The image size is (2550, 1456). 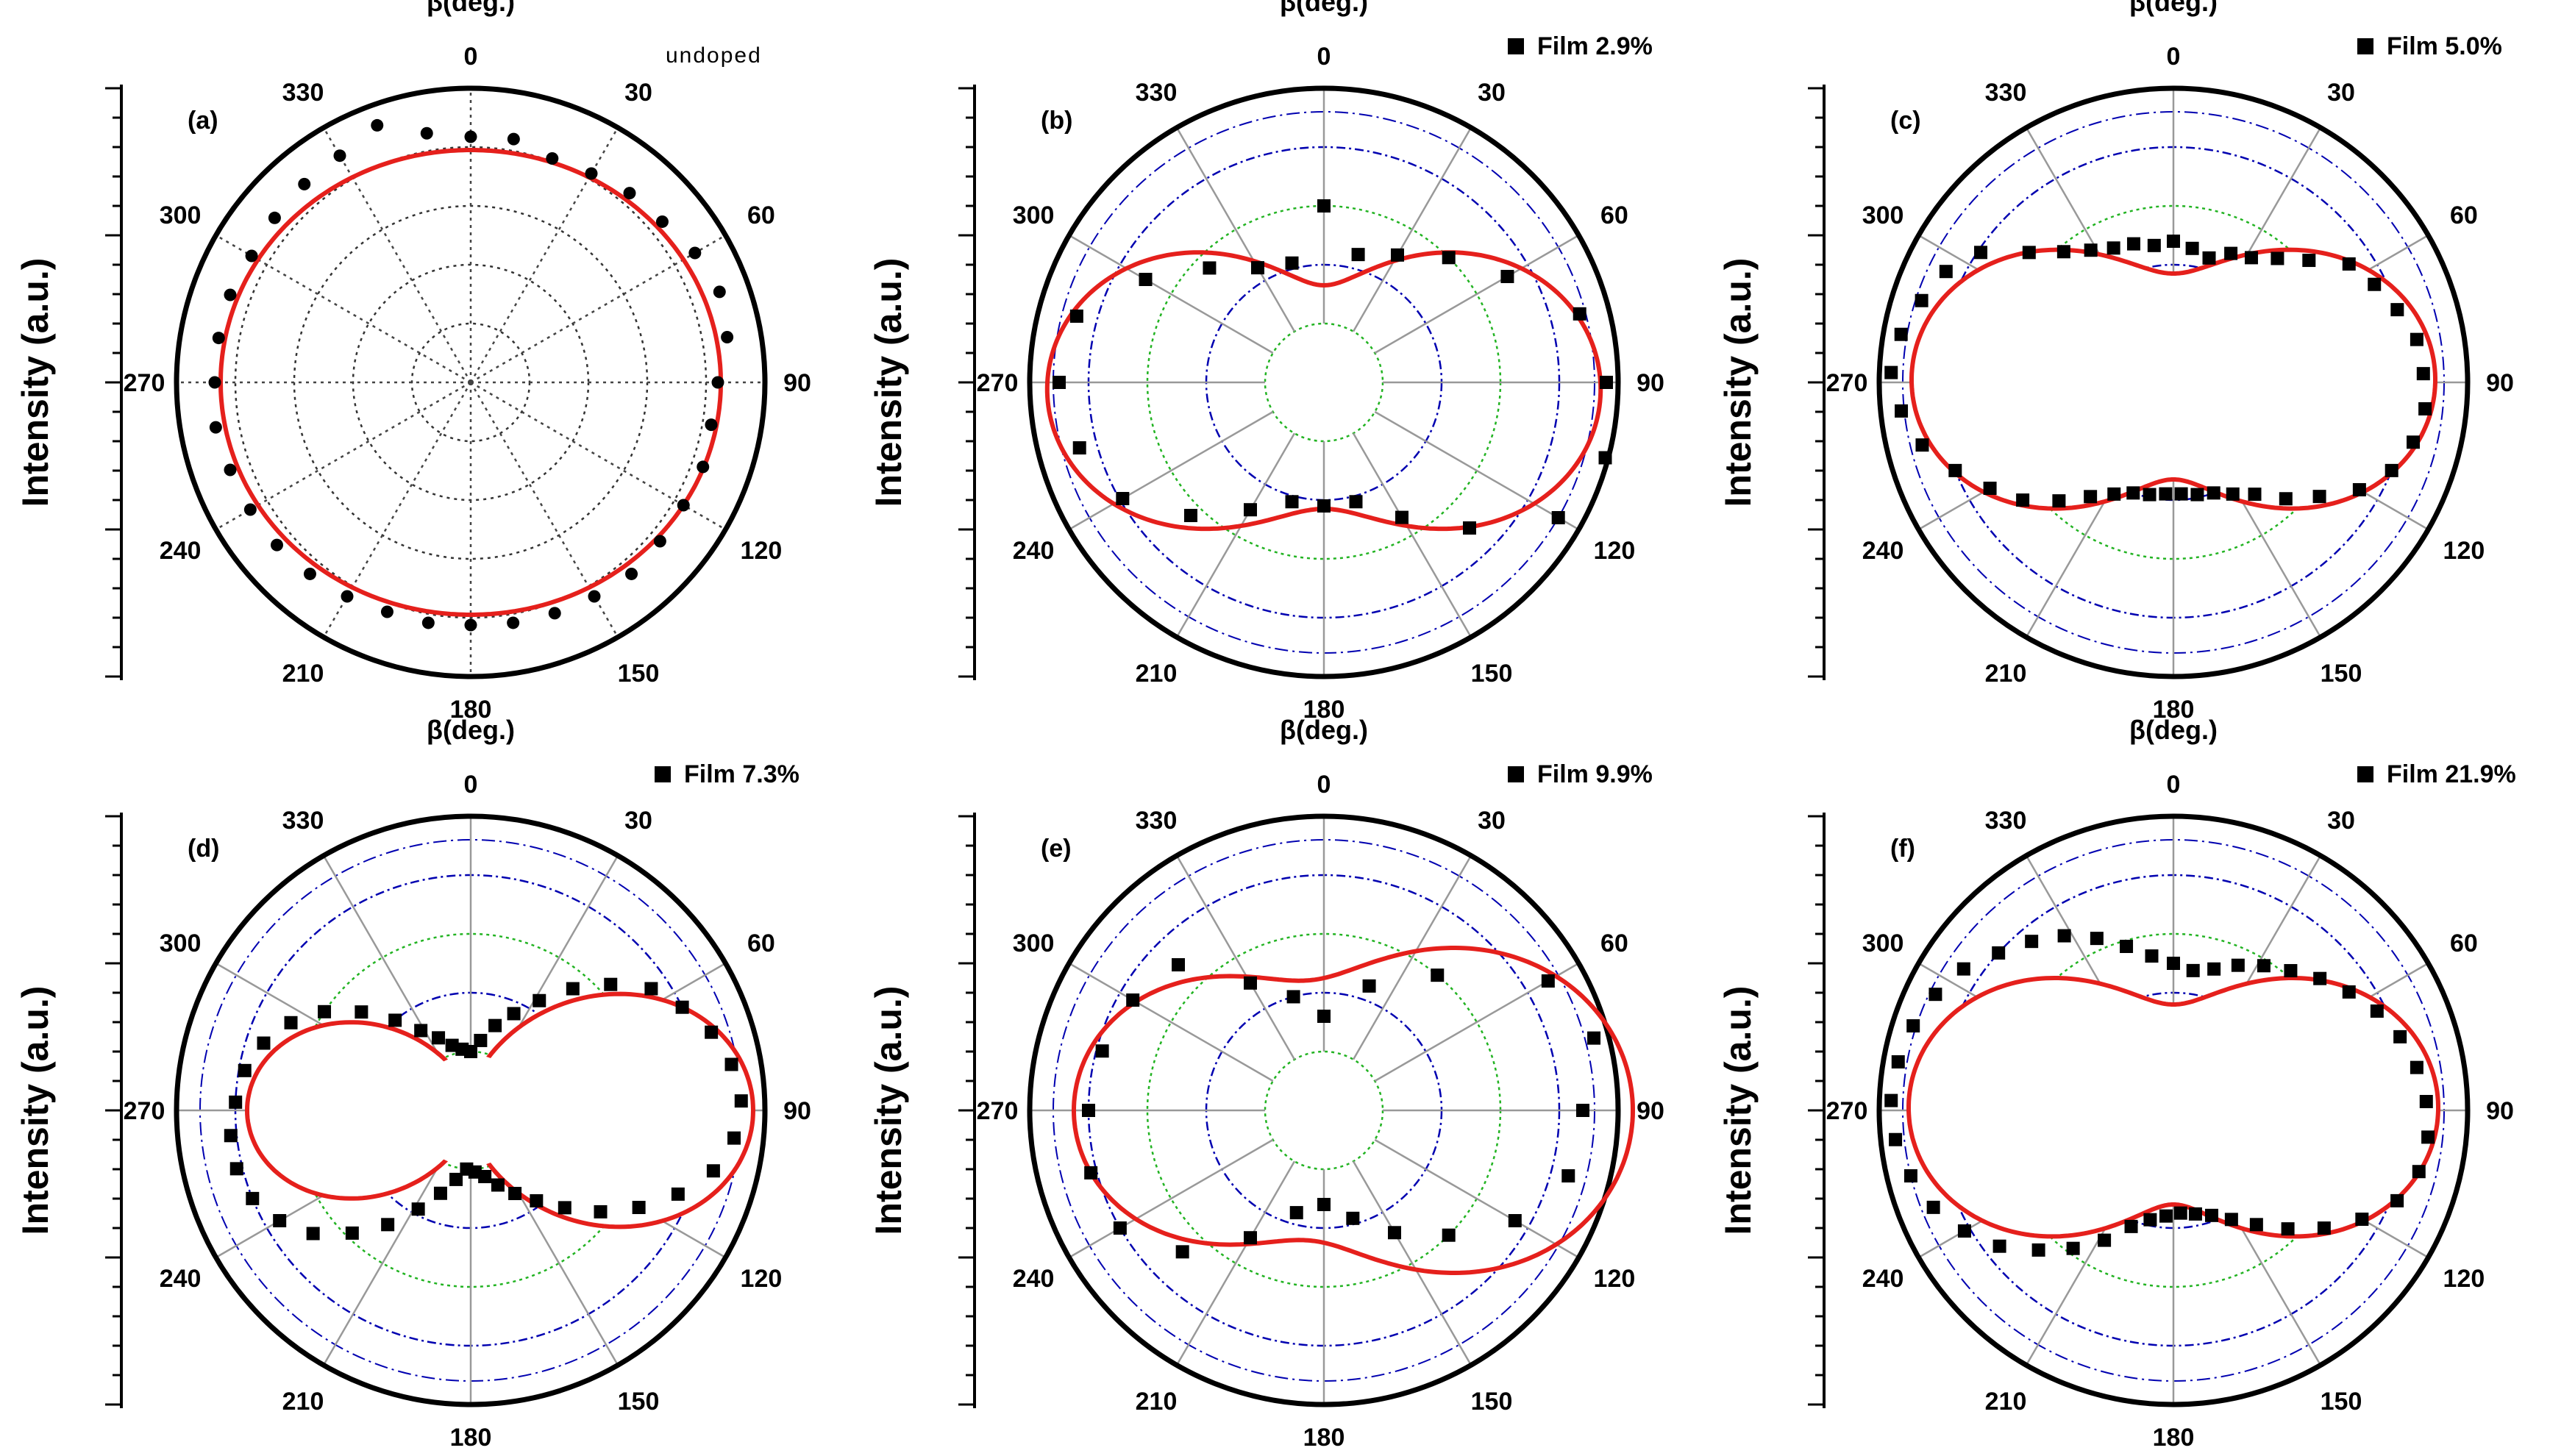 I want to click on legend-label: Film 21.9%, so click(x=2451, y=774).